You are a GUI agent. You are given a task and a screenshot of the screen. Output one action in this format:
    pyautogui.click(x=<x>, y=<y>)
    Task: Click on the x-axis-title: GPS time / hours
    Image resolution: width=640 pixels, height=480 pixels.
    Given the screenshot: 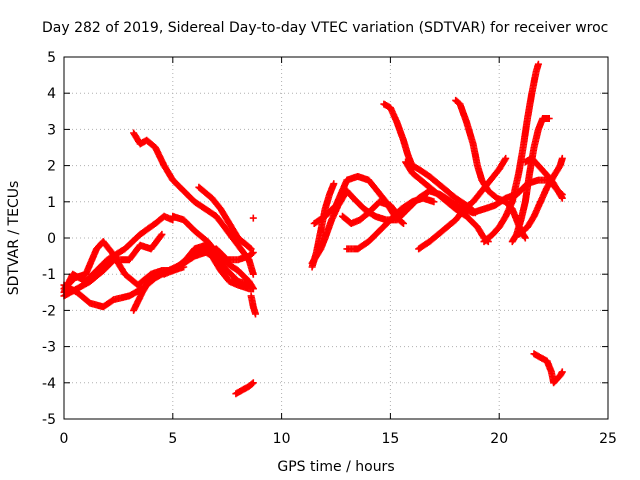 What is the action you would take?
    pyautogui.click(x=335, y=467)
    